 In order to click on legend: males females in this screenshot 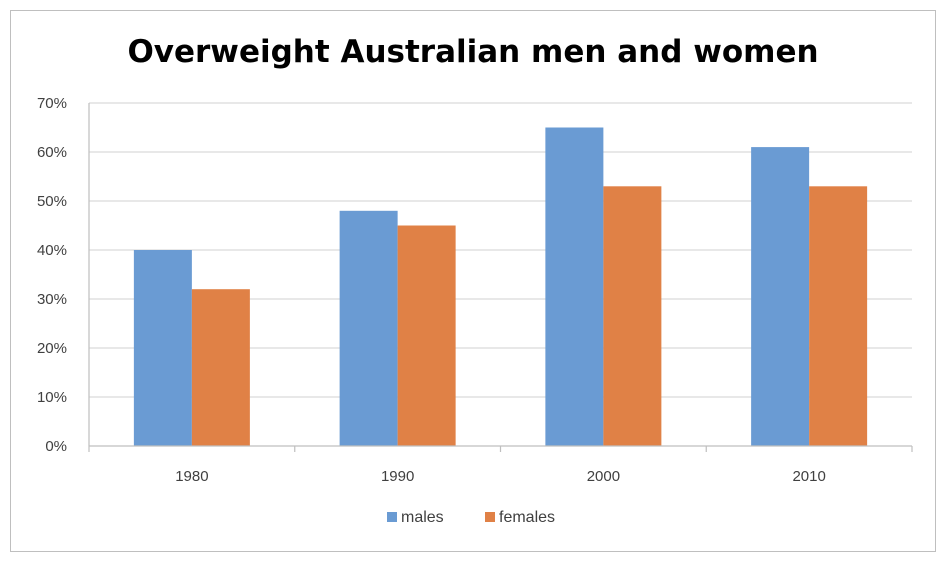, I will do `click(471, 517)`.